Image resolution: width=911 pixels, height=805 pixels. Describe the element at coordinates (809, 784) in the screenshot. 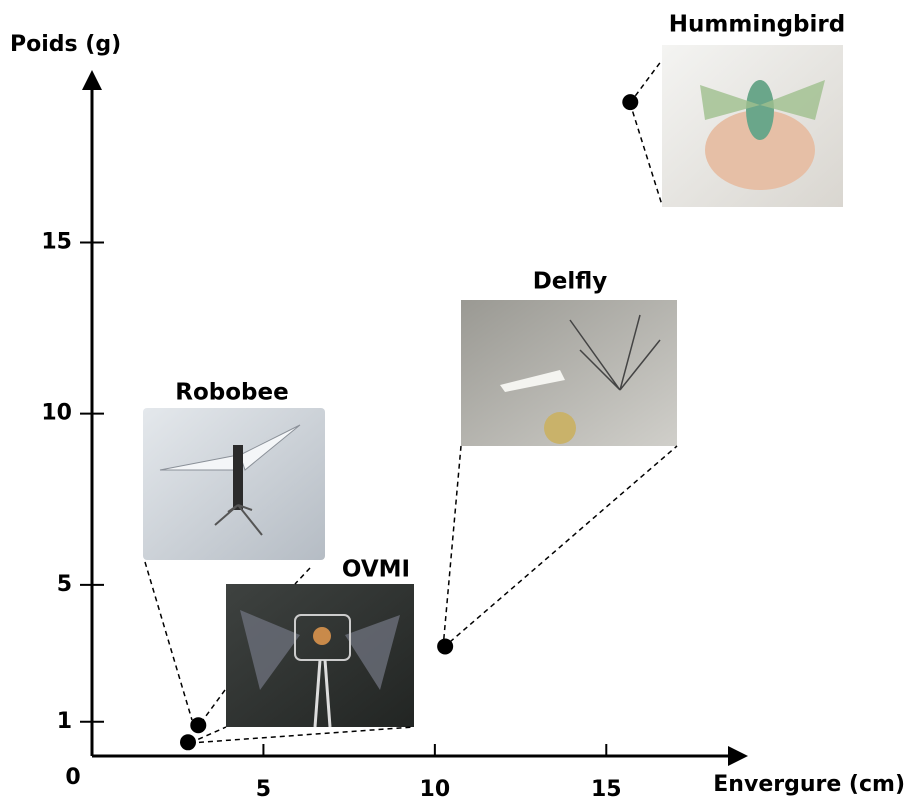

I see `x-axis-label: Envergure (cm)` at that location.